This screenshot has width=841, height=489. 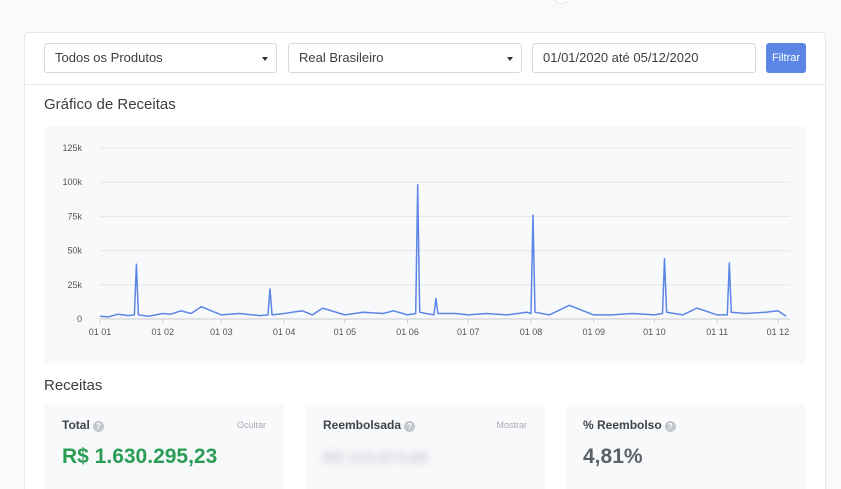 What do you see at coordinates (531, 332) in the screenshot?
I see `x-tick-label: 01 08` at bounding box center [531, 332].